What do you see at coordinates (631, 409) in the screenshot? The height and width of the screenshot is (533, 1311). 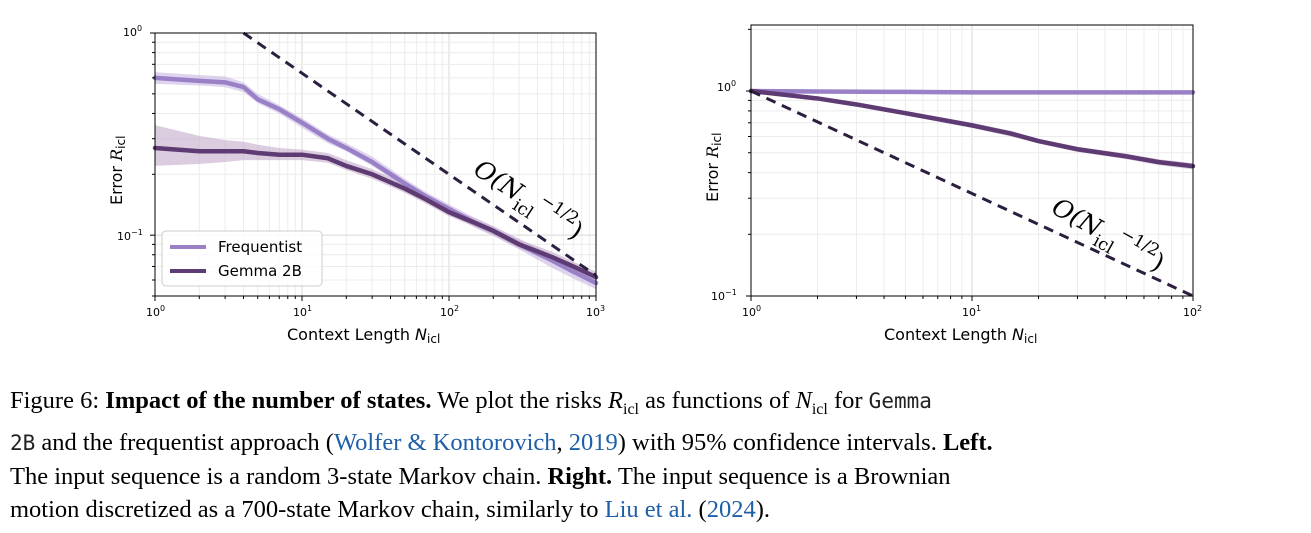 I see `caption-risk-sub: icl` at bounding box center [631, 409].